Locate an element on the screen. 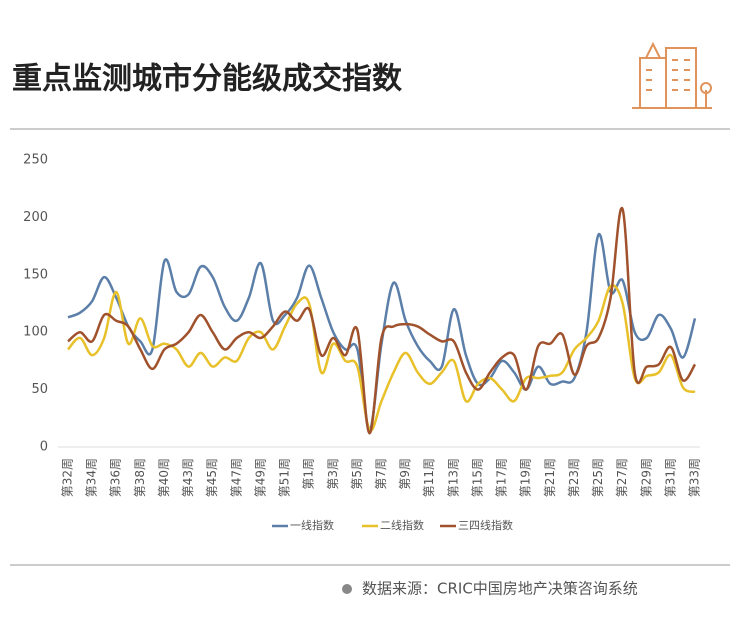  x-tick-label: 第49周 is located at coordinates (260, 477).